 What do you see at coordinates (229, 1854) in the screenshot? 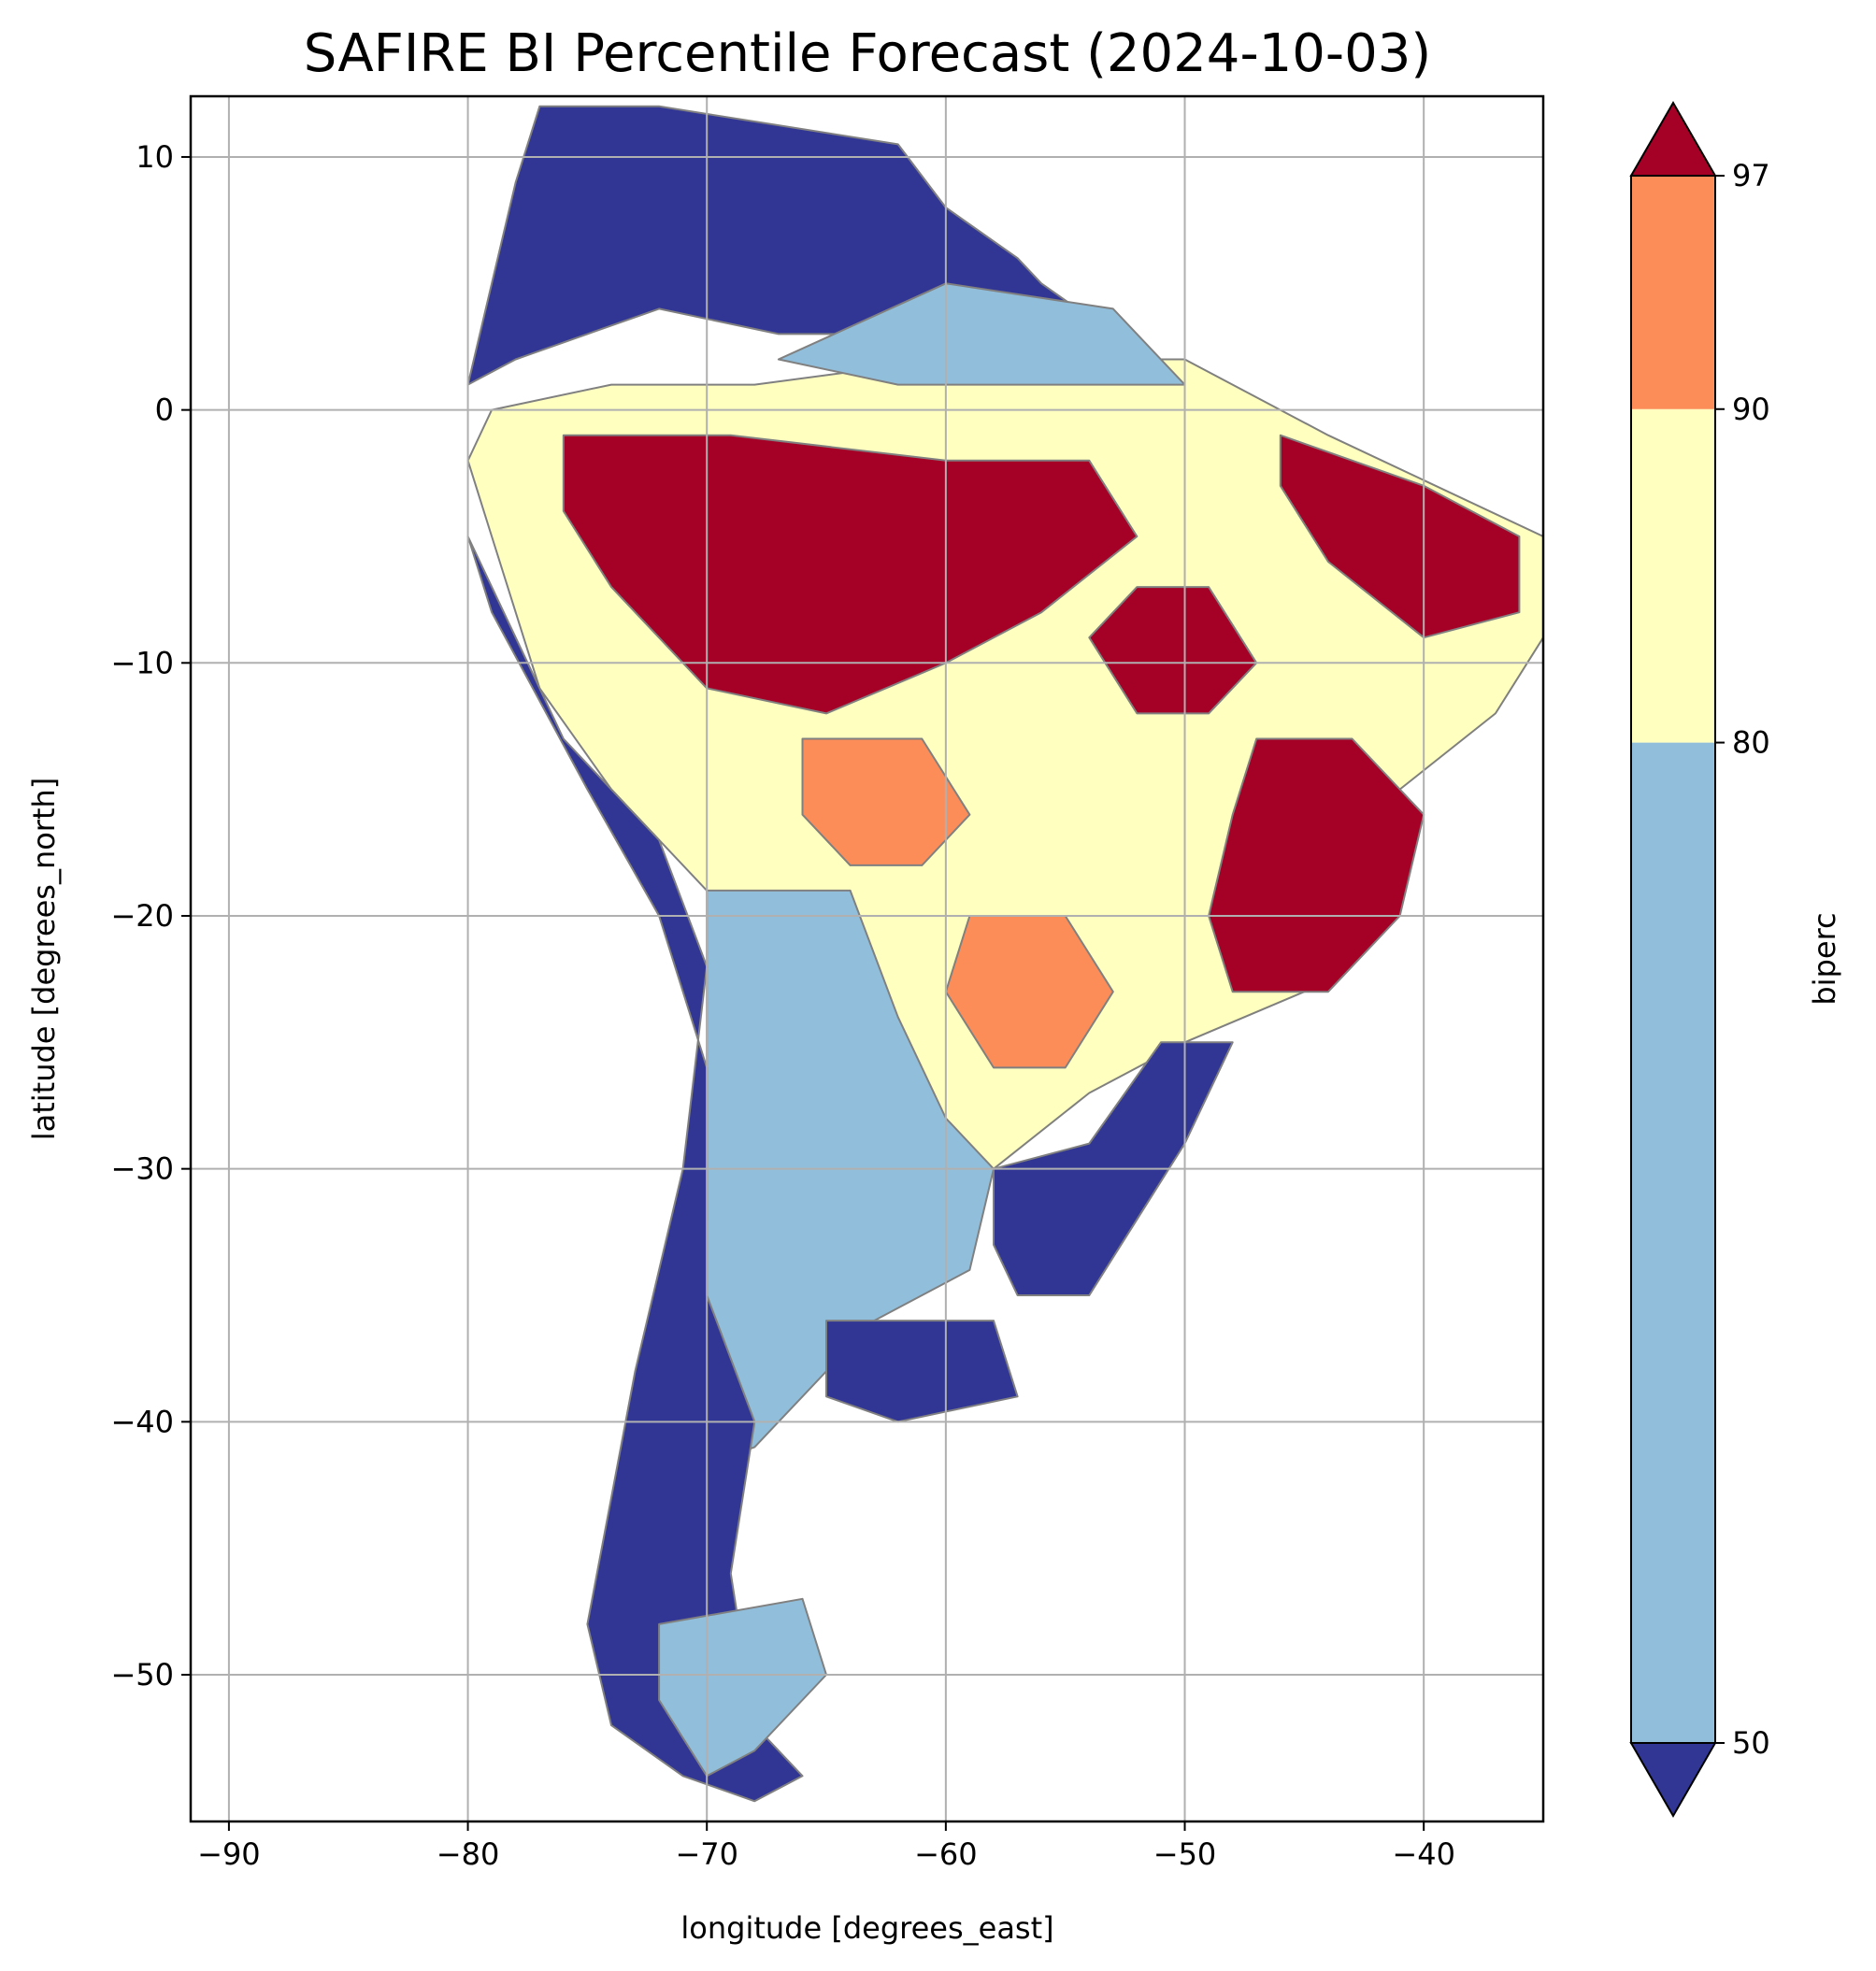
I see `x-tick-label-0: −90` at bounding box center [229, 1854].